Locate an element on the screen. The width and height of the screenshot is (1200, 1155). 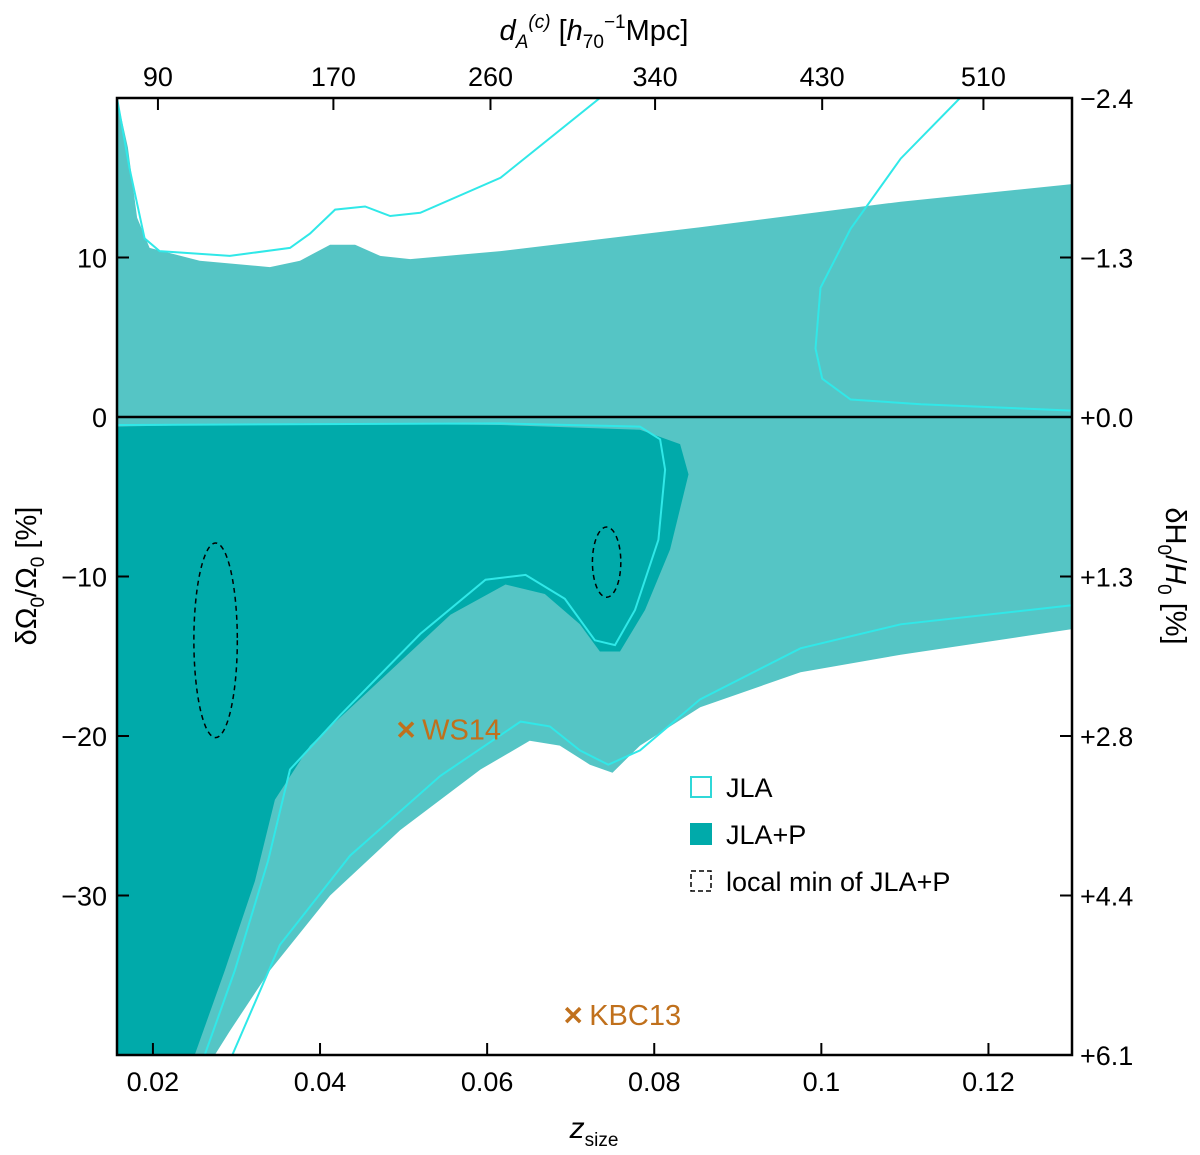
y2-tick-label: +6.1 is located at coordinates (1106, 1056).